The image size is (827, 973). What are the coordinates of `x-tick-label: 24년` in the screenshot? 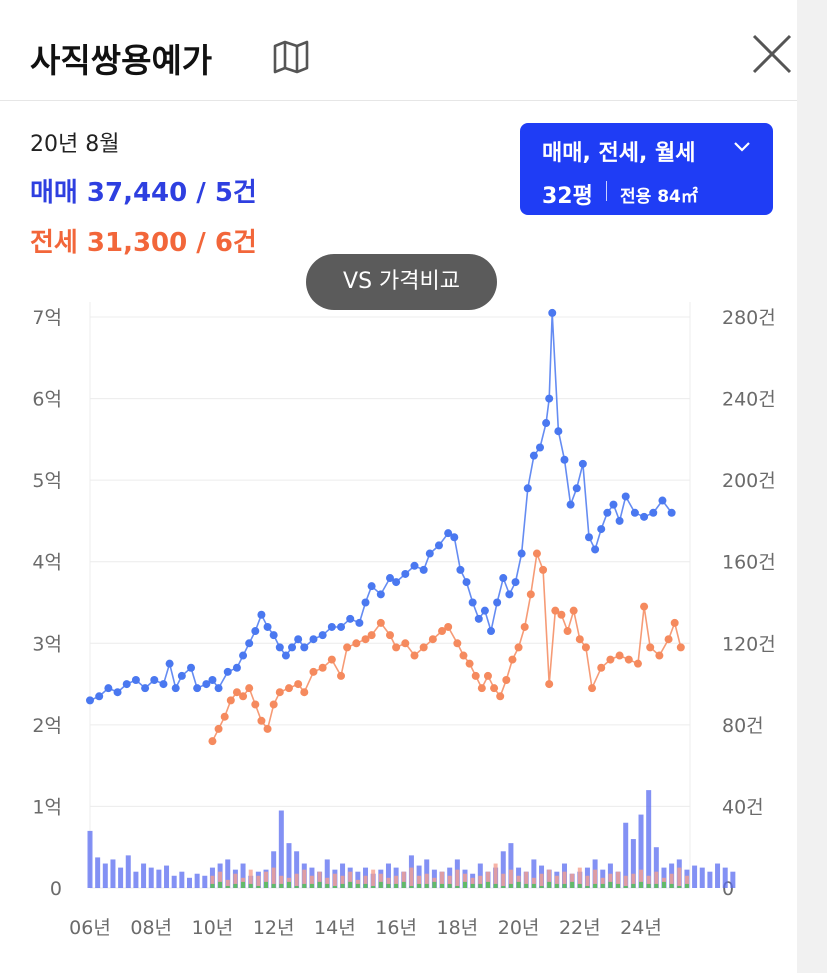 It's located at (641, 928).